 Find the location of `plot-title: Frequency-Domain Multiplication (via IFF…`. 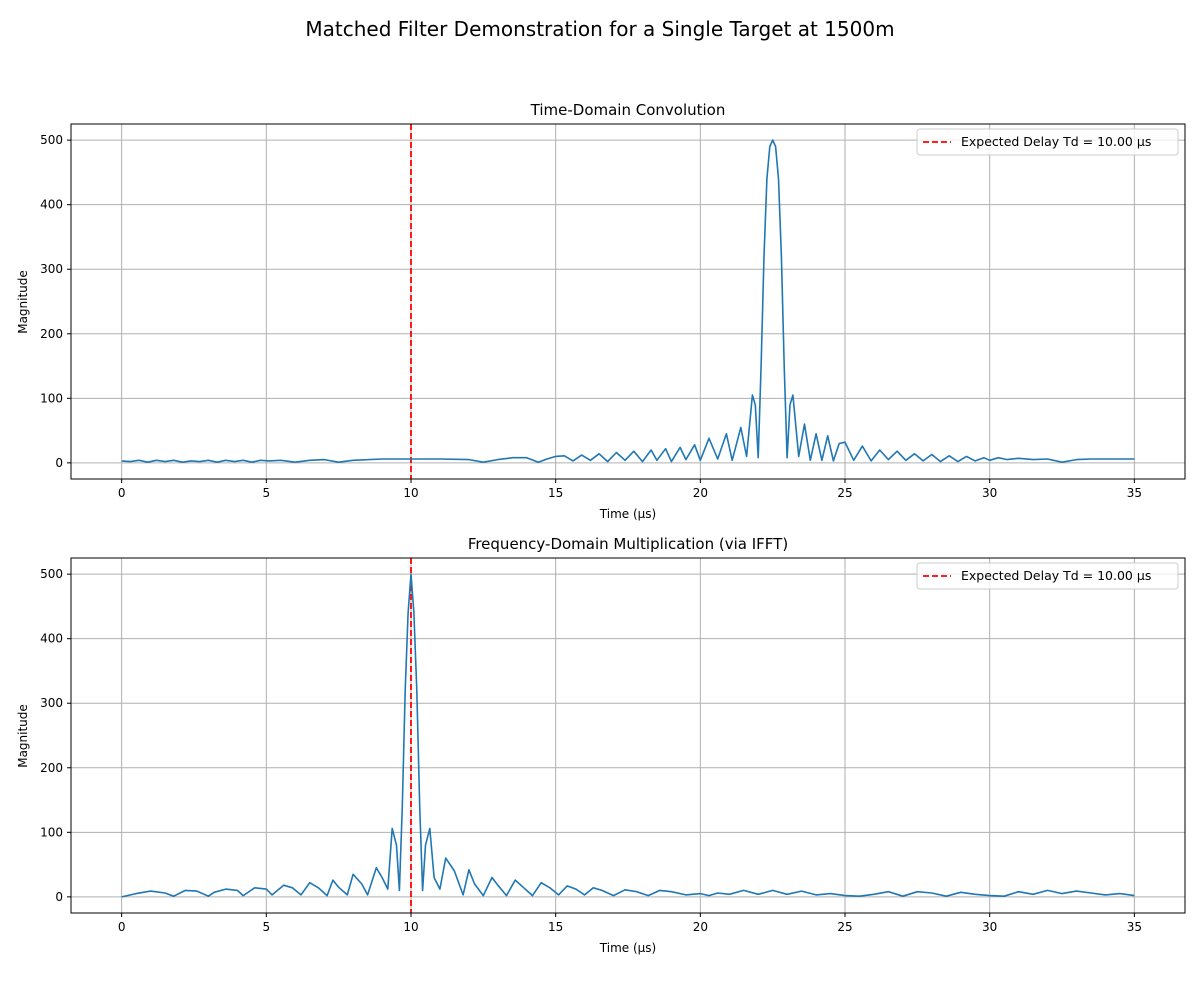

plot-title: Frequency-Domain Multiplication (via IFF… is located at coordinates (628, 544).